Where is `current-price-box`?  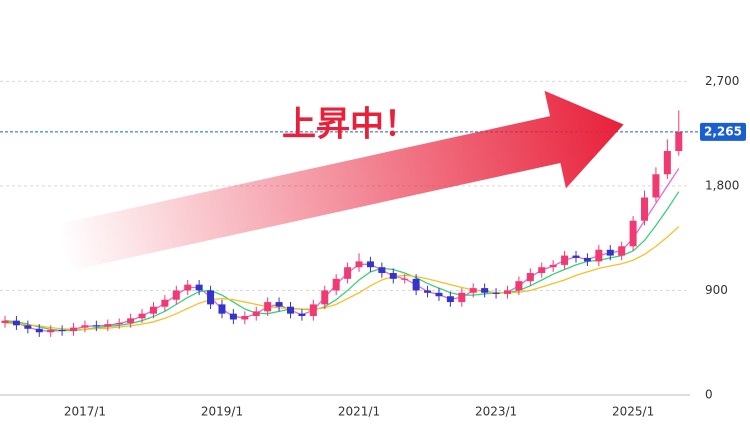
current-price-box is located at coordinates (723, 131).